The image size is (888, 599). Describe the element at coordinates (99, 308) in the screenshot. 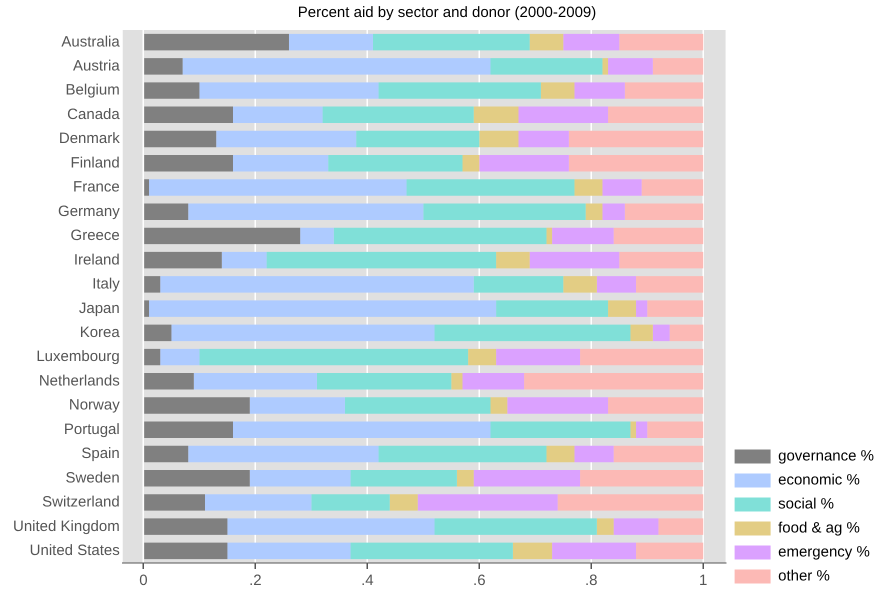

I see `y-tick-label: Japan` at that location.